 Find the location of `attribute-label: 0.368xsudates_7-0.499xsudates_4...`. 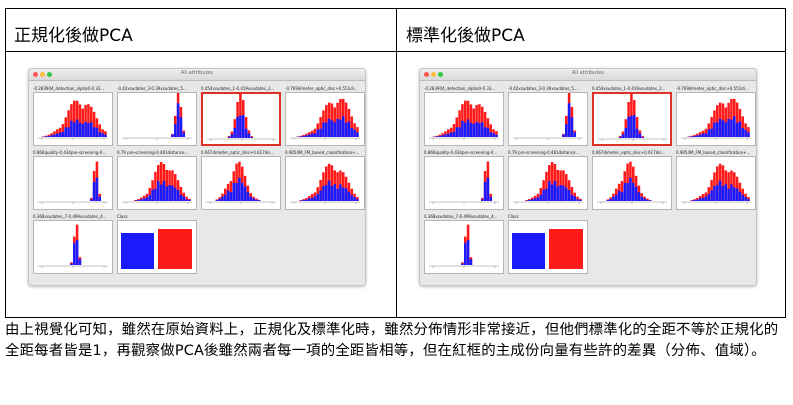

attribute-label: 0.368xsudates_7-0.499xsudates_4... is located at coordinates (461, 216).